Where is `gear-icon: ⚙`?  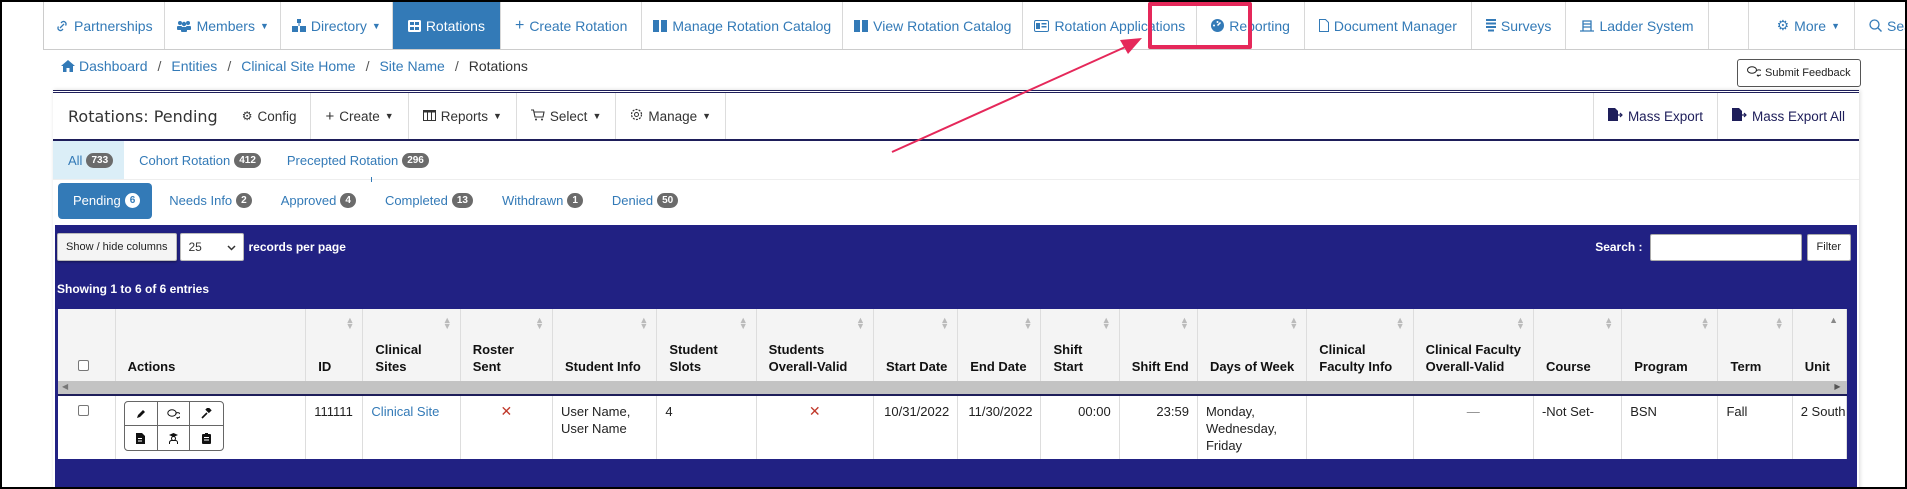 gear-icon: ⚙ is located at coordinates (1783, 25).